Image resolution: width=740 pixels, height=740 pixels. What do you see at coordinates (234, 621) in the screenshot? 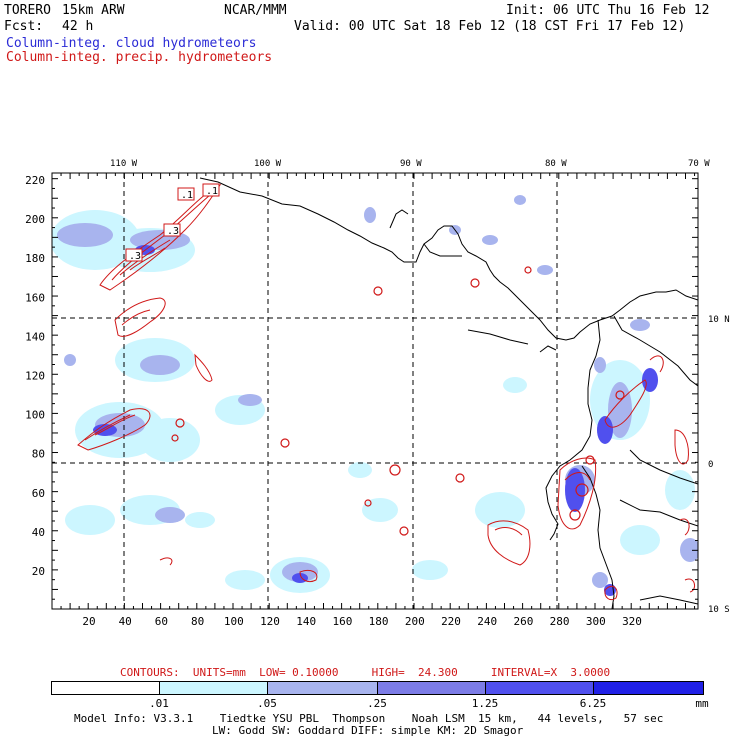
I see `x-tick-label: 100` at bounding box center [234, 621].